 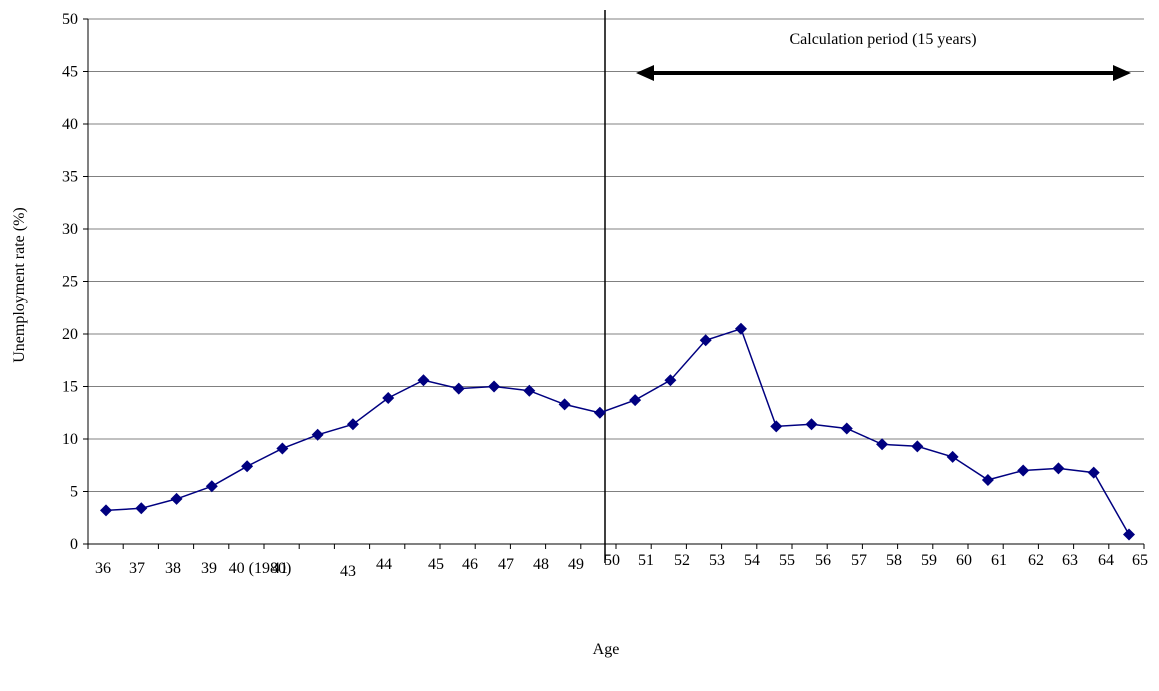 I want to click on x-tick-label: 62, so click(x=1036, y=560).